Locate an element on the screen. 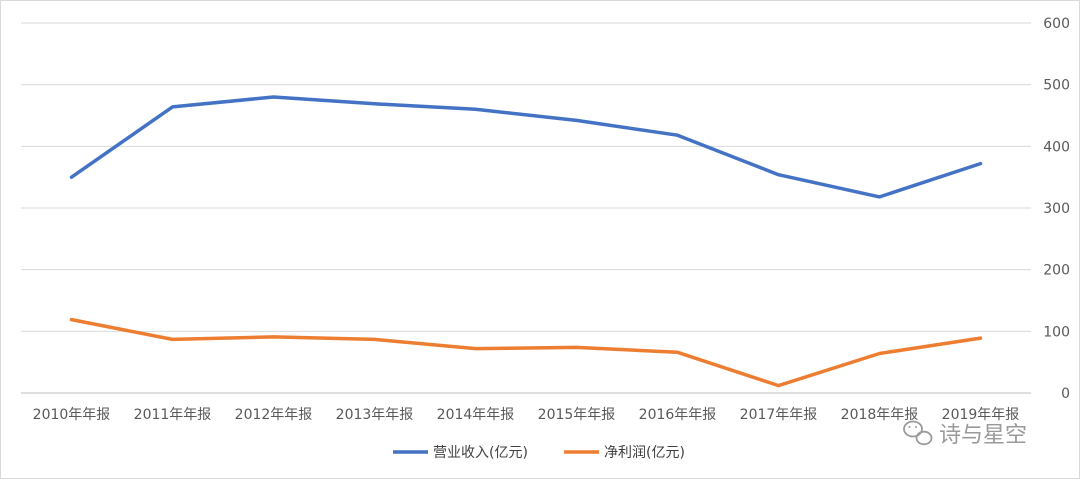 The width and height of the screenshot is (1080, 480). x-tick-label: 2019年年报 is located at coordinates (981, 415).